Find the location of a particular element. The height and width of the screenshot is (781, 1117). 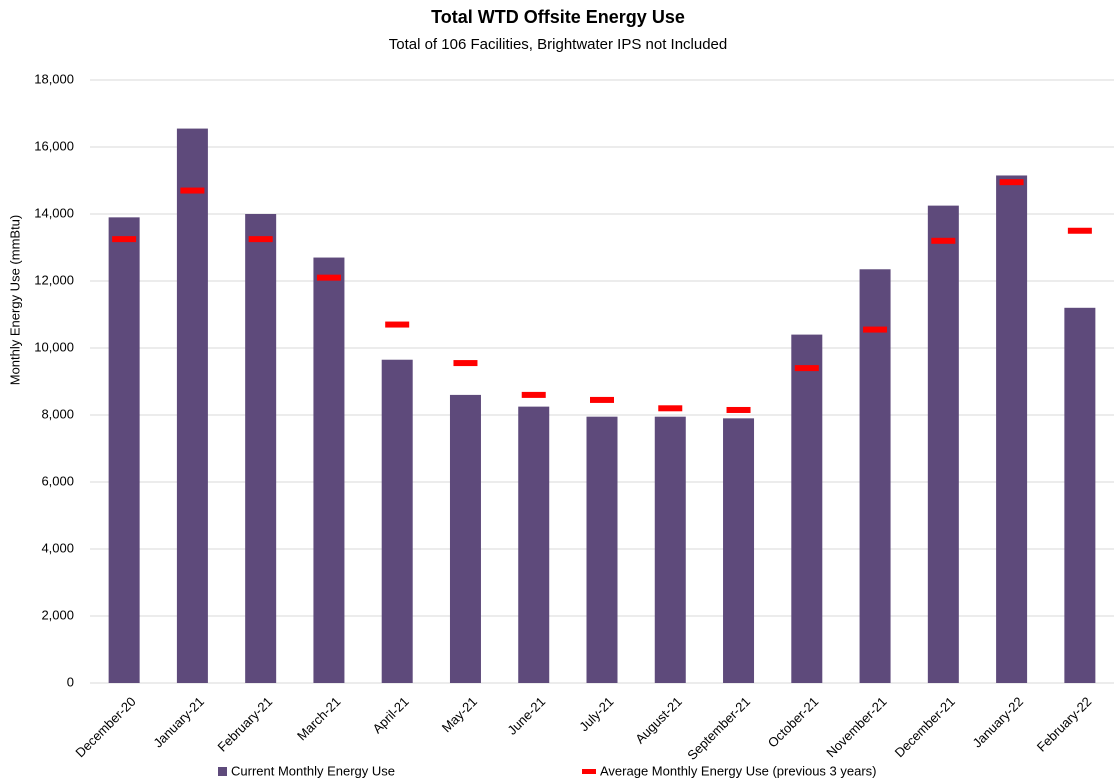

y-tick-label: 16,000 is located at coordinates (54, 145).